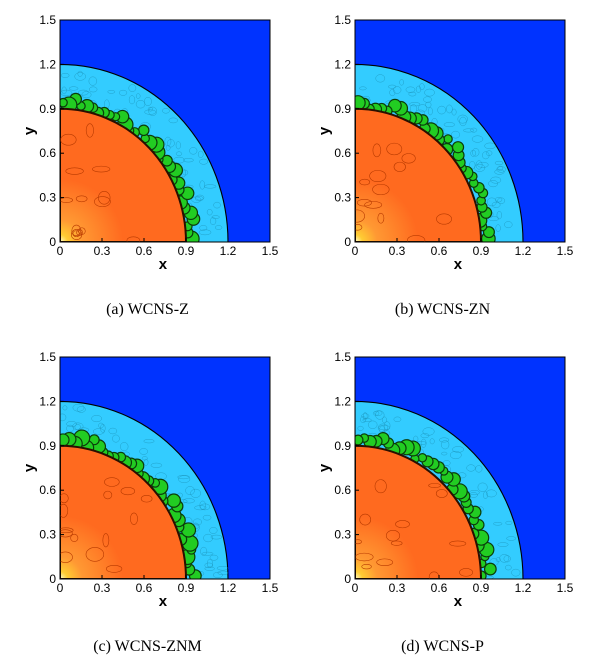 Image resolution: width=591 pixels, height=671 pixels. What do you see at coordinates (442, 646) in the screenshot?
I see `panel-caption: (d) WCNS-P` at bounding box center [442, 646].